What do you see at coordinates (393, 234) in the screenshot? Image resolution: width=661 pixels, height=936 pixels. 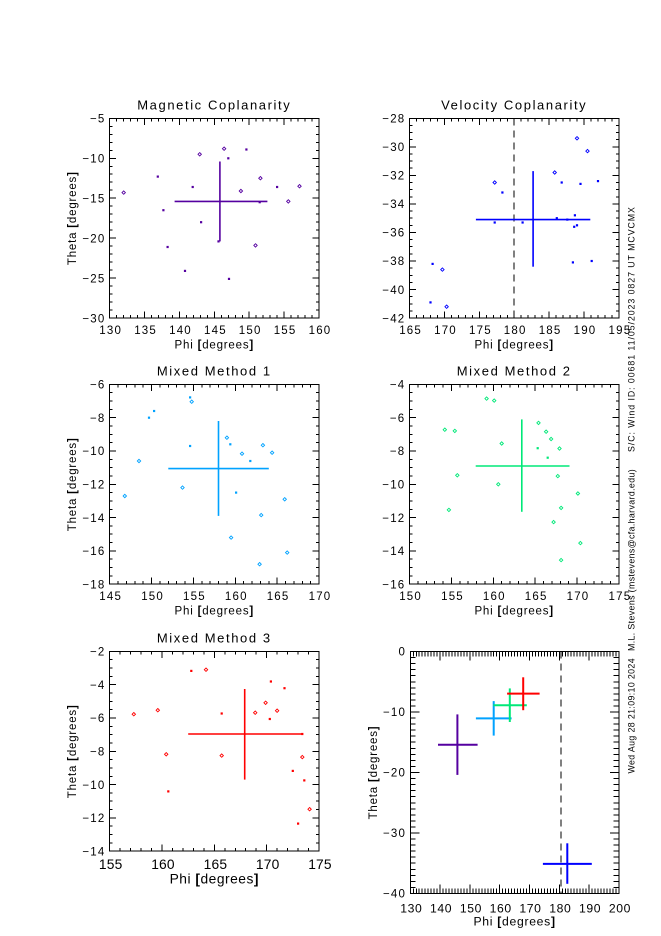 I see `svg-text: −36` at bounding box center [393, 234].